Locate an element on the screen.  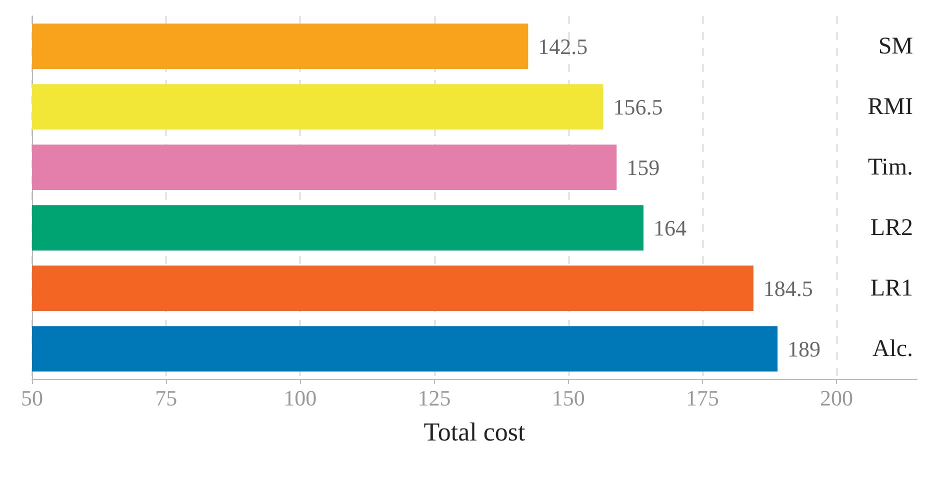
y-tick-label: Alc. is located at coordinates (892, 349).